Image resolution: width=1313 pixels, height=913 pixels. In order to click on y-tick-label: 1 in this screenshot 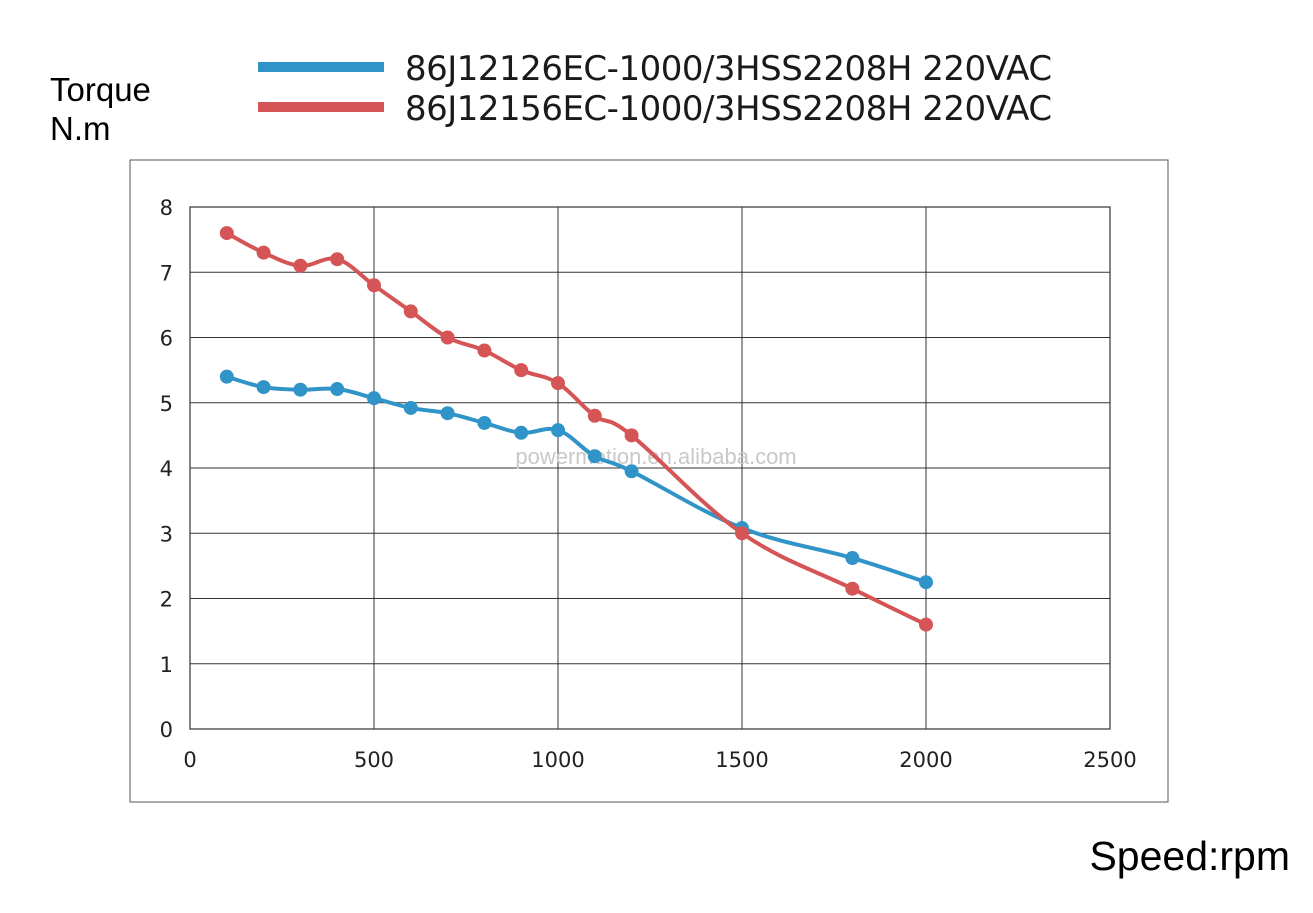, I will do `click(166, 665)`.